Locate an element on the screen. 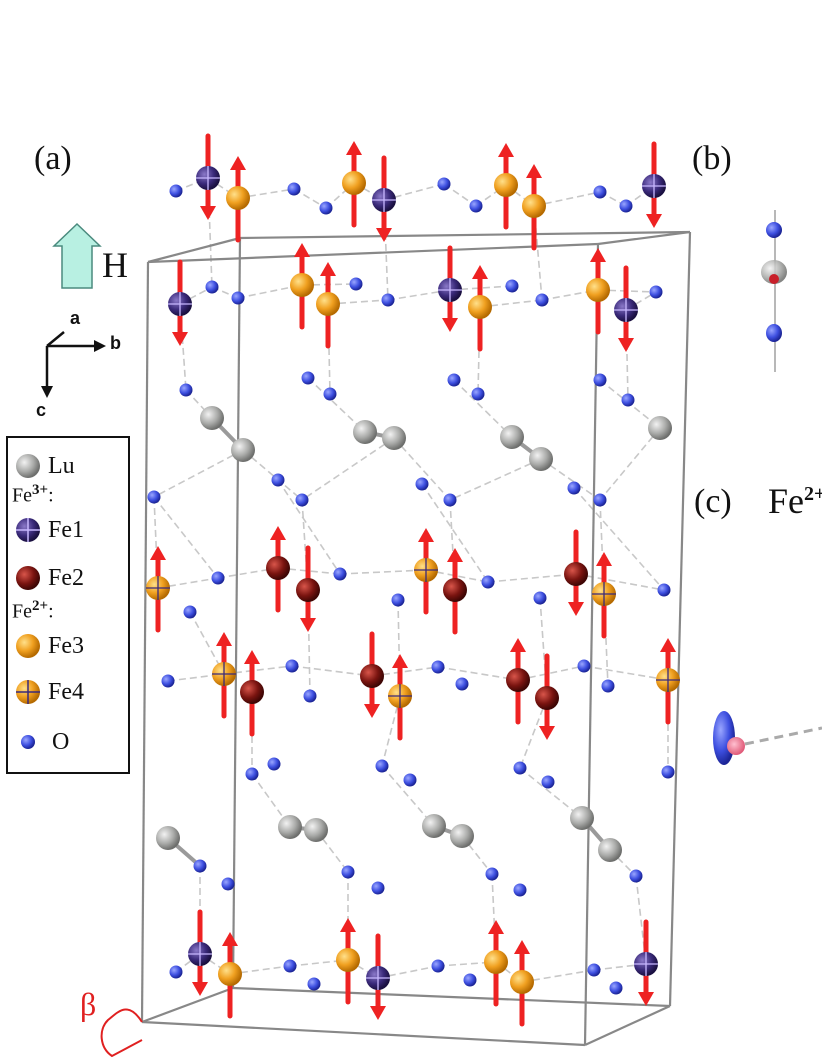  beta-angle-label: β is located at coordinates (88, 1004).